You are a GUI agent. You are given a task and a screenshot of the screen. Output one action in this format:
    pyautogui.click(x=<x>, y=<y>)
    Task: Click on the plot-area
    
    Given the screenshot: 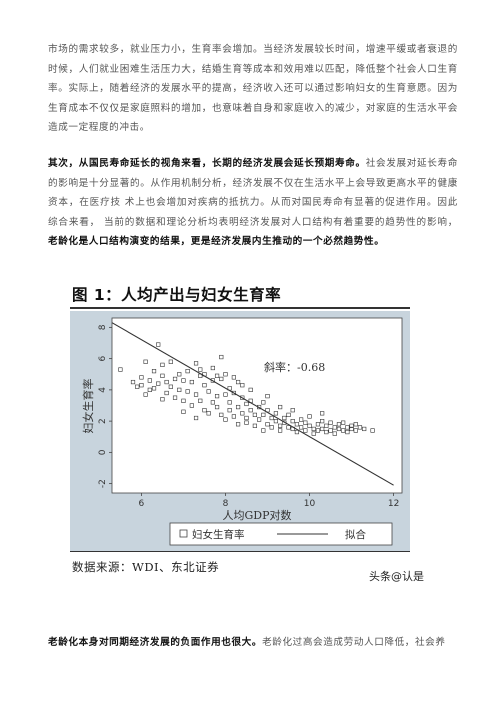 What is the action you would take?
    pyautogui.click(x=257, y=405)
    